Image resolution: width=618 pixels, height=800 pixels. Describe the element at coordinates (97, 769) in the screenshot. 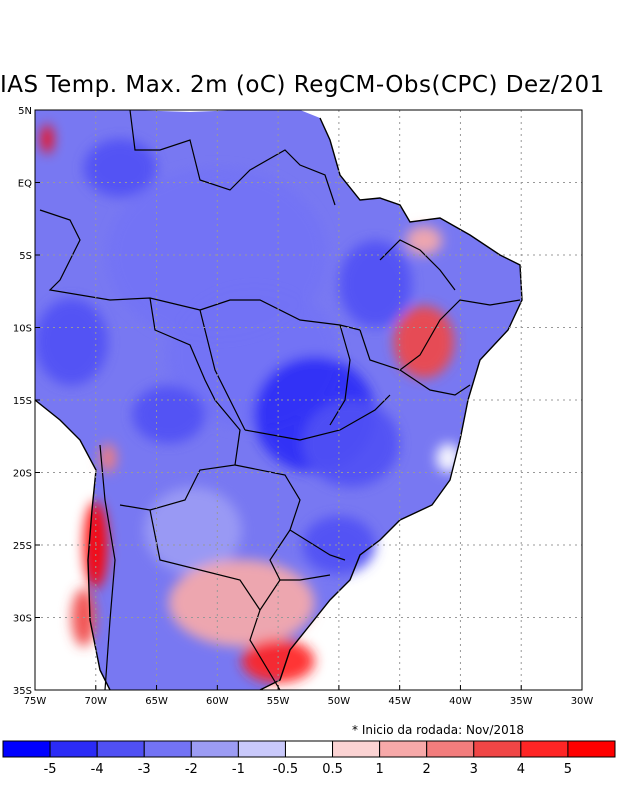

I see `colorbar-label: -4` at that location.